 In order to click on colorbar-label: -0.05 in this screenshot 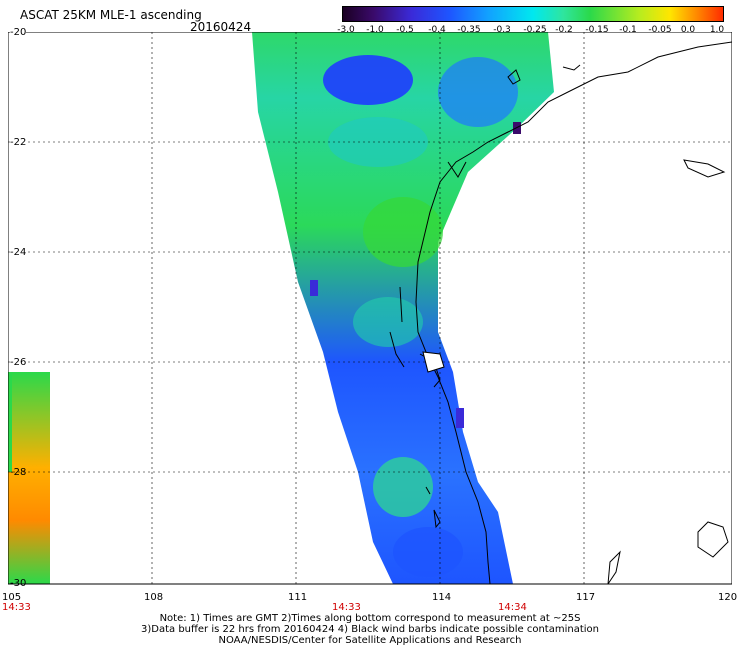, I will do `click(660, 30)`.